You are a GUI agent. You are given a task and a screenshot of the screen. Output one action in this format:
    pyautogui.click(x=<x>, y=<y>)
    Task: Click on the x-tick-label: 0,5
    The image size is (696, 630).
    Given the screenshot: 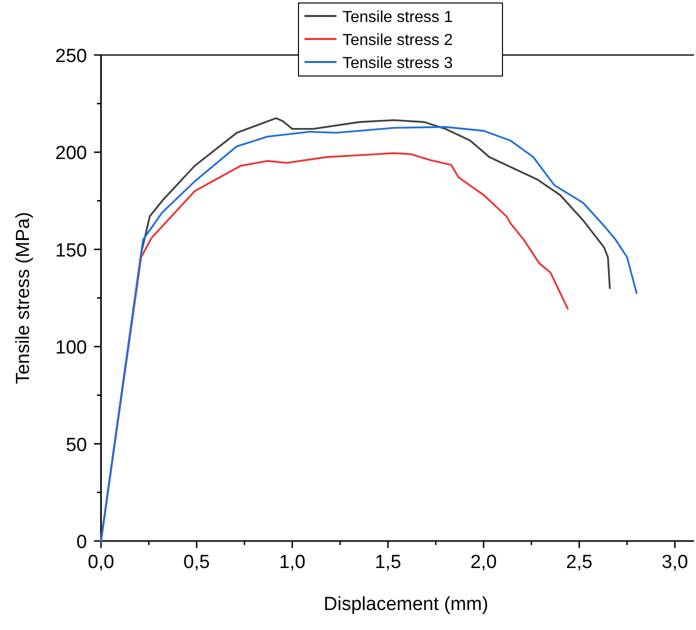 What is the action you would take?
    pyautogui.click(x=196, y=562)
    